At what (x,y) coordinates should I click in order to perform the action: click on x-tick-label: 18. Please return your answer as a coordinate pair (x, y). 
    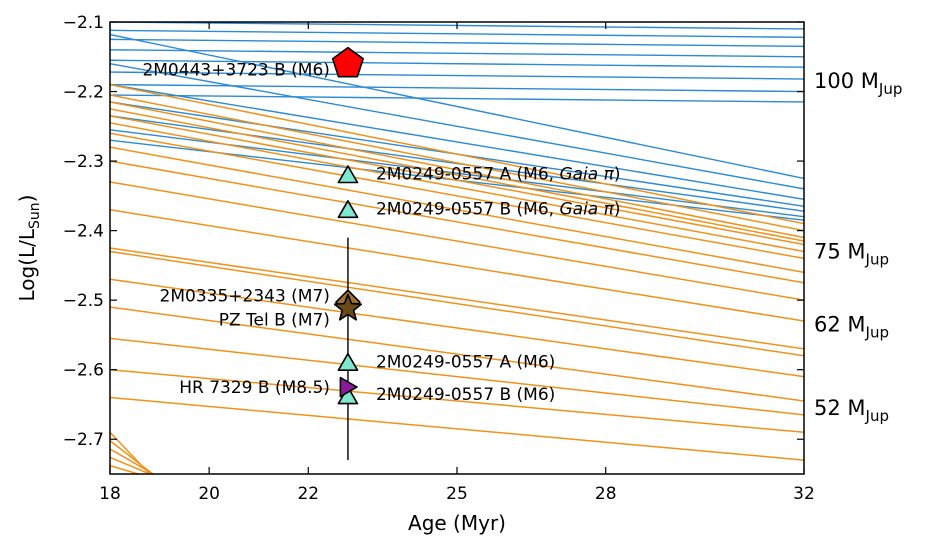
    Looking at the image, I should click on (110, 494).